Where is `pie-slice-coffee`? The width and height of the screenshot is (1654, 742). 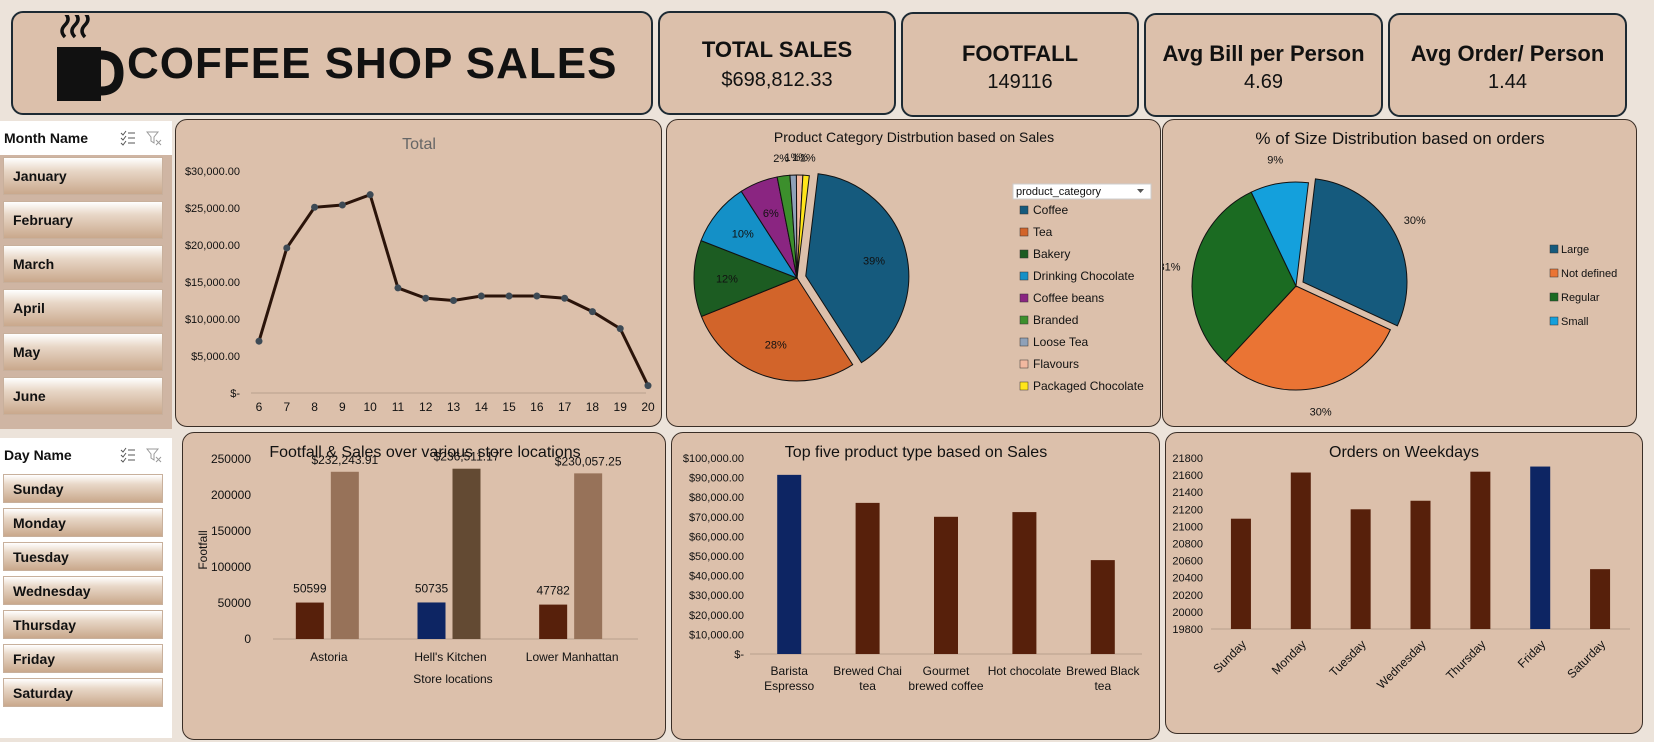
pie-slice-coffee is located at coordinates (857, 268).